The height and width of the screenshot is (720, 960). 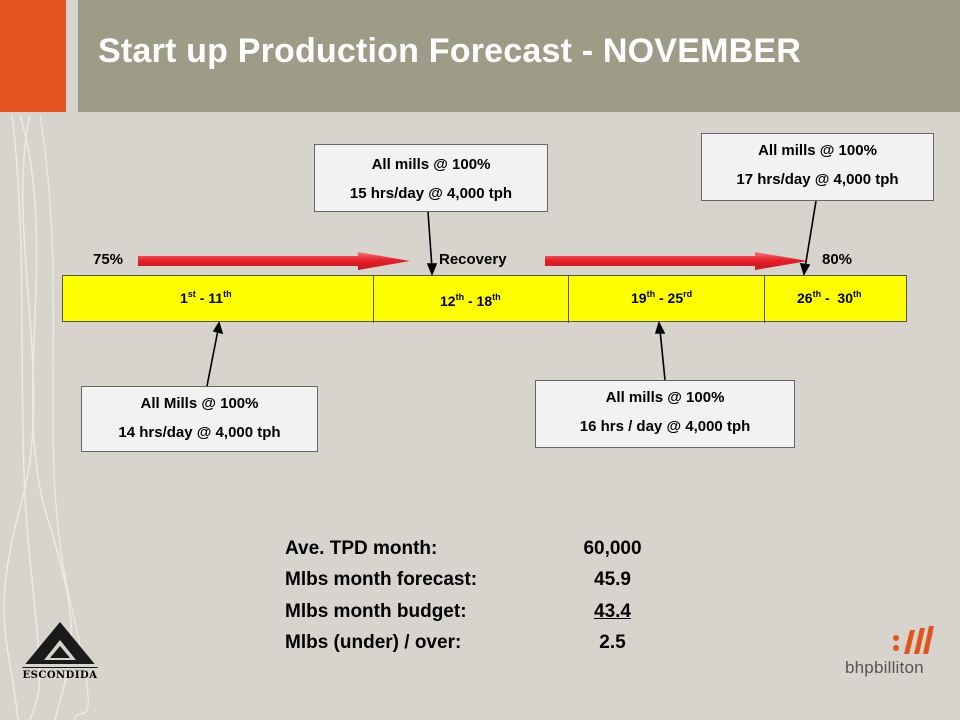 What do you see at coordinates (612, 580) in the screenshot?
I see `summary-value: 45.9` at bounding box center [612, 580].